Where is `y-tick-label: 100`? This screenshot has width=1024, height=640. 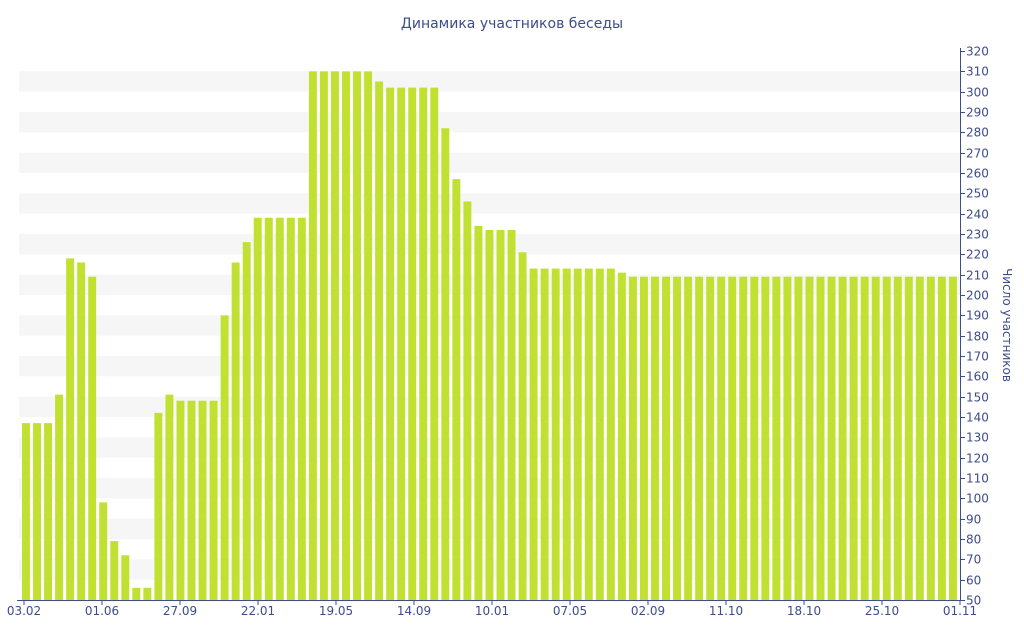
y-tick-label: 100 is located at coordinates (977, 499).